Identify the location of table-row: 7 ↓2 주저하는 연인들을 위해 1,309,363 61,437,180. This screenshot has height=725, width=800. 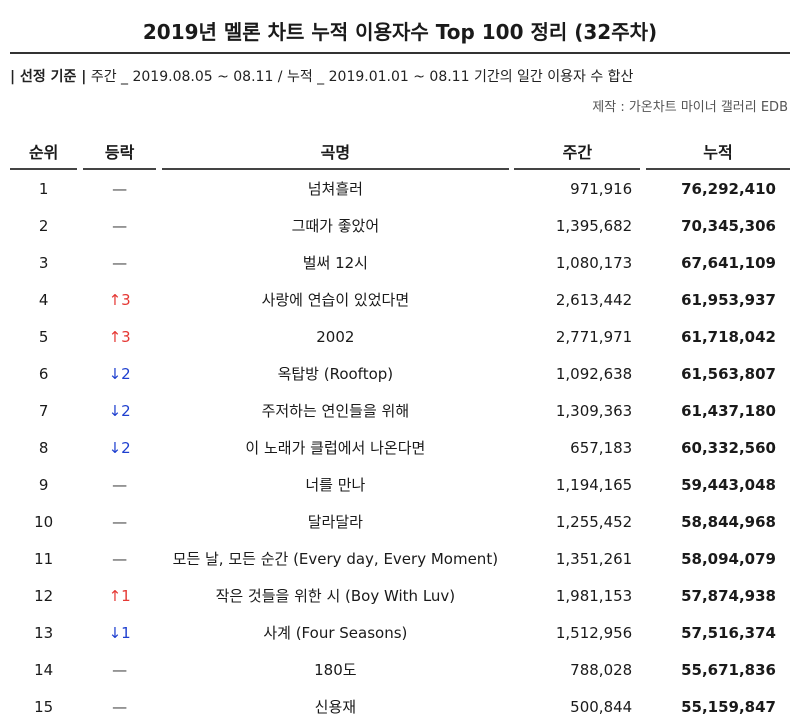
(400, 410).